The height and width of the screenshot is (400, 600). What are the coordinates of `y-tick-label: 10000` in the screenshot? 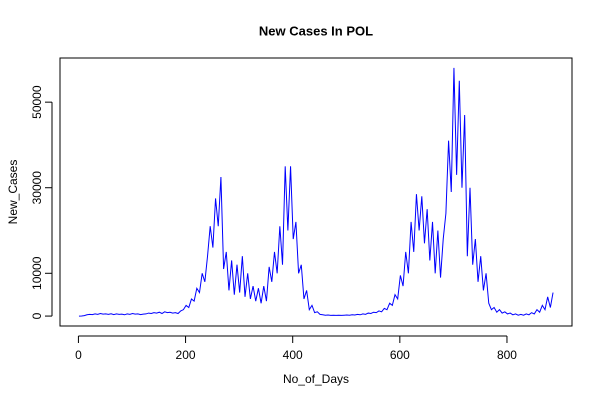 It's located at (37, 273).